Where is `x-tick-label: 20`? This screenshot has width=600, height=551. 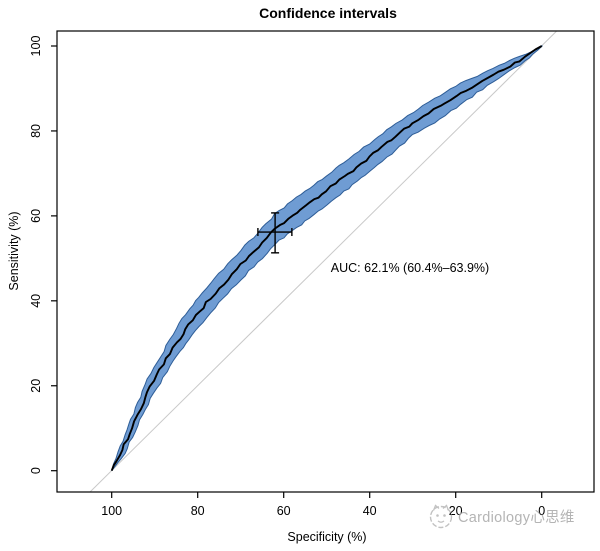 x-tick-label: 20 is located at coordinates (456, 511).